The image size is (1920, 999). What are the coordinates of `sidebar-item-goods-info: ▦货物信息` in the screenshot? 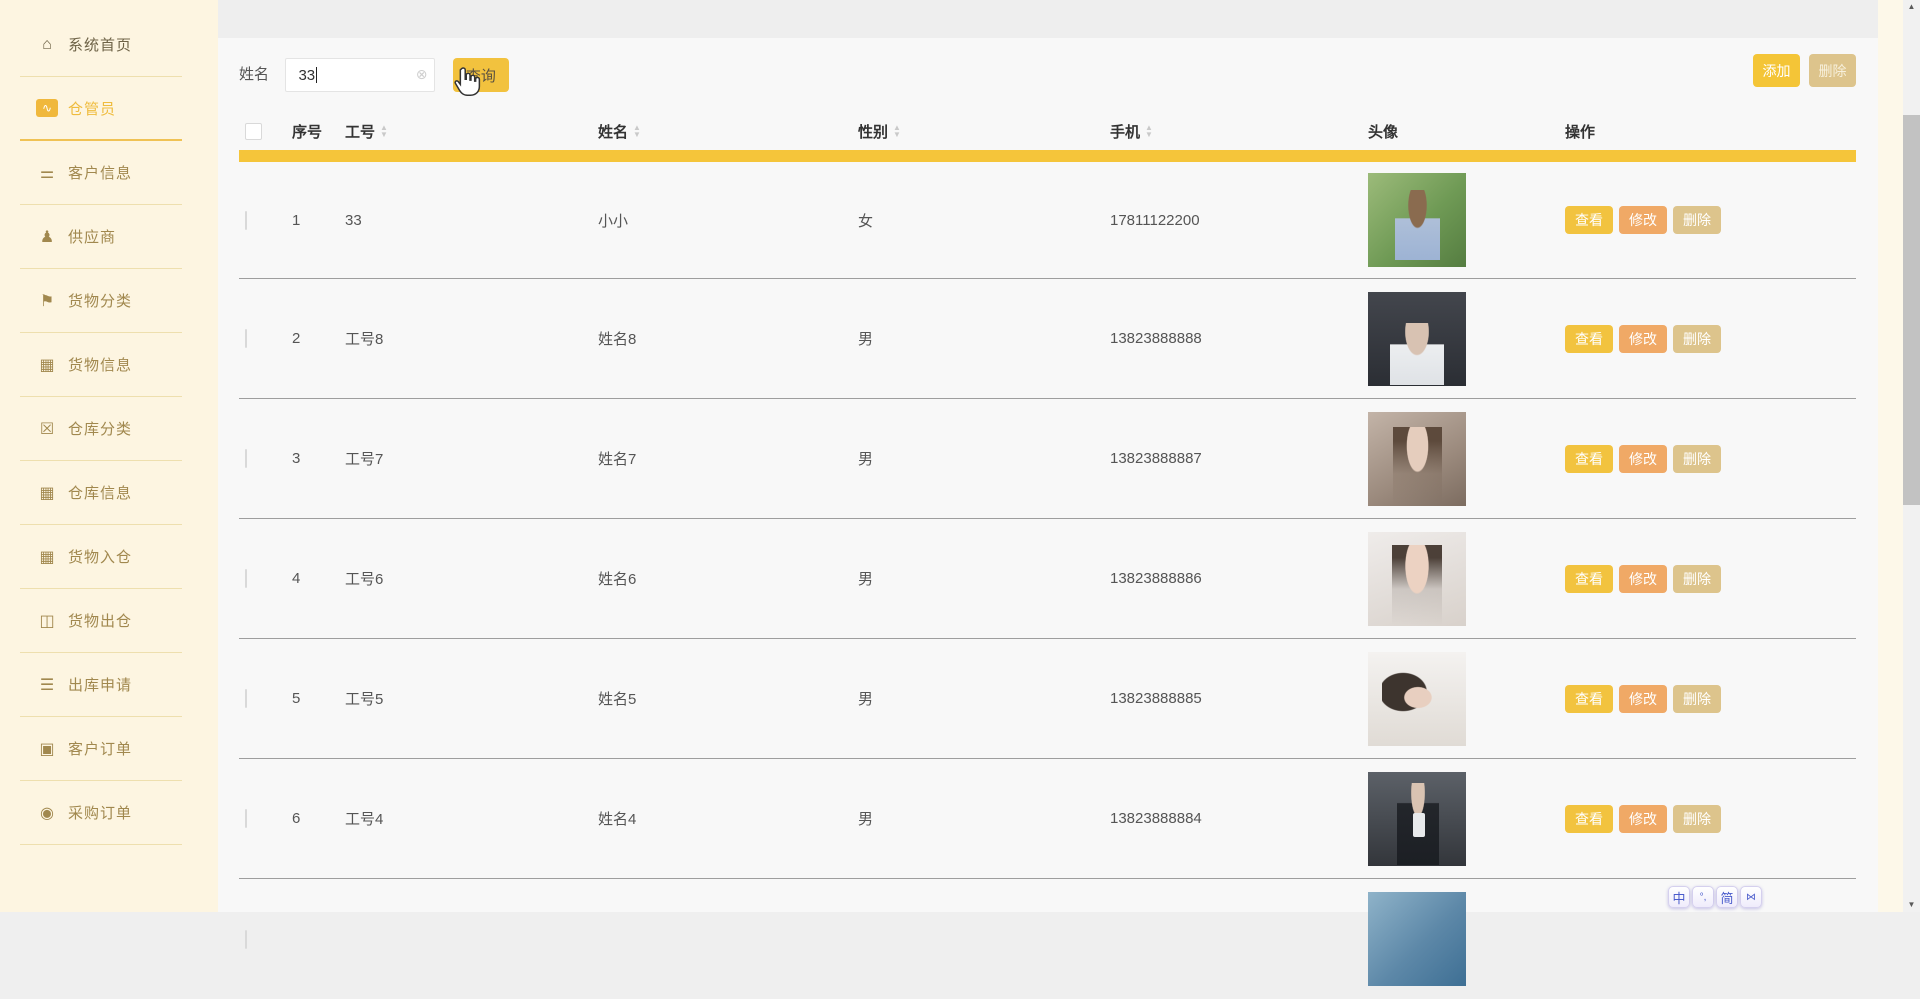 It's located at (101, 365).